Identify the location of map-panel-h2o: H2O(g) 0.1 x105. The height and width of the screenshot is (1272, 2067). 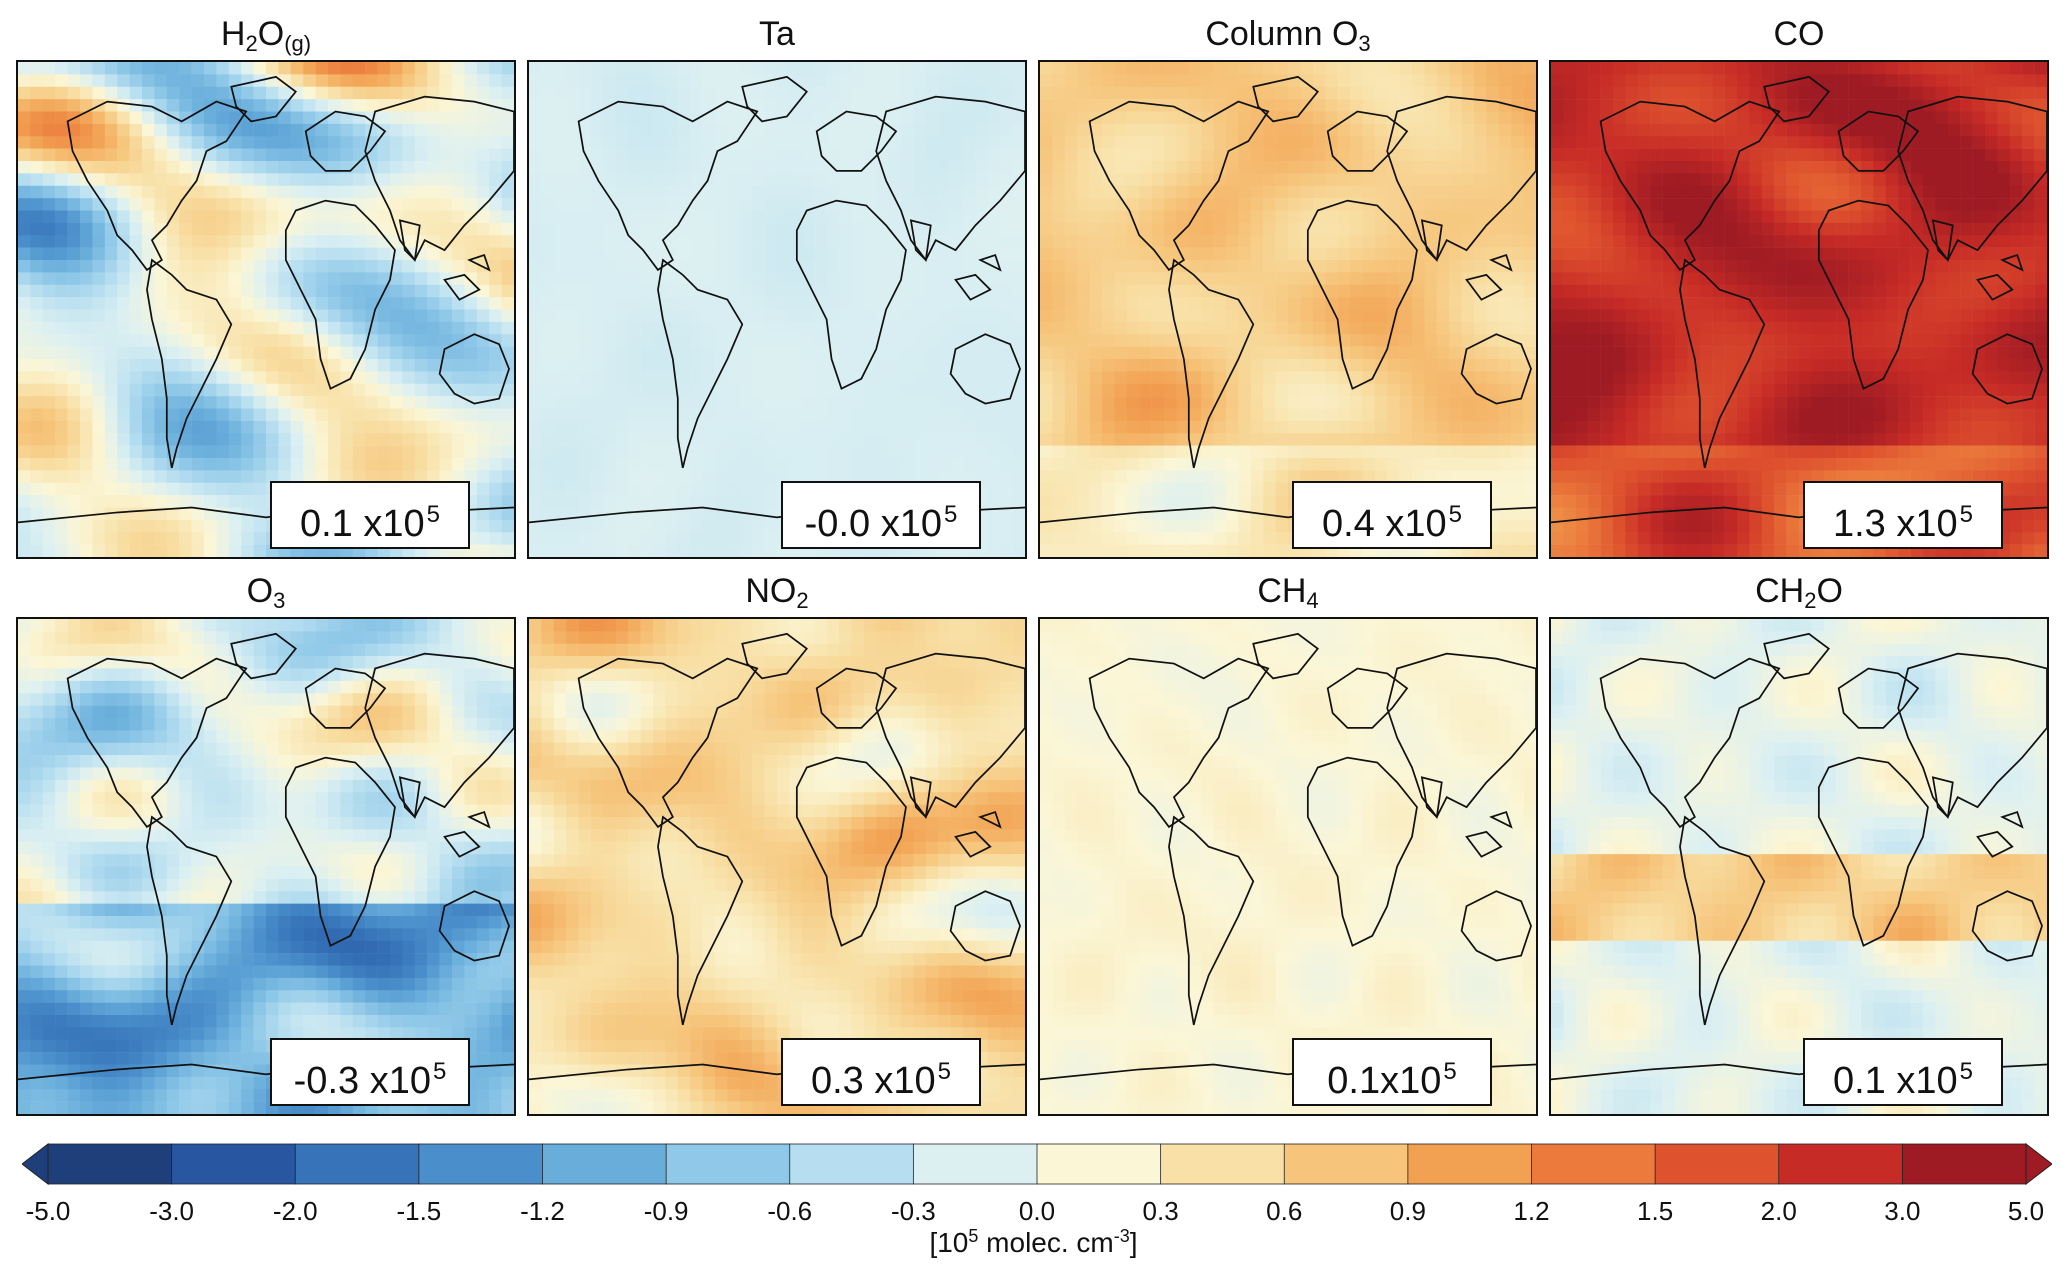
(266, 283).